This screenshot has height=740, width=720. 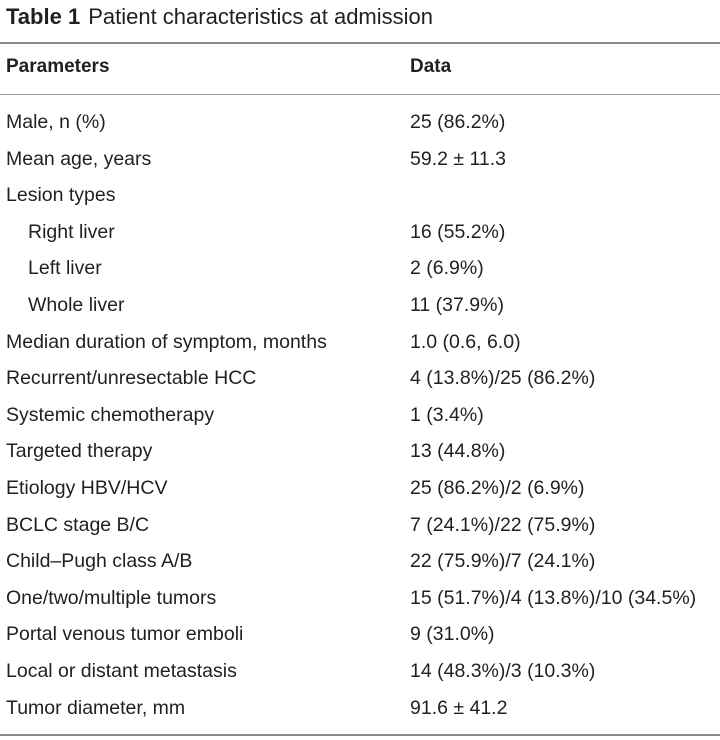 What do you see at coordinates (458, 122) in the screenshot?
I see `row-value: 25 (86.2%)` at bounding box center [458, 122].